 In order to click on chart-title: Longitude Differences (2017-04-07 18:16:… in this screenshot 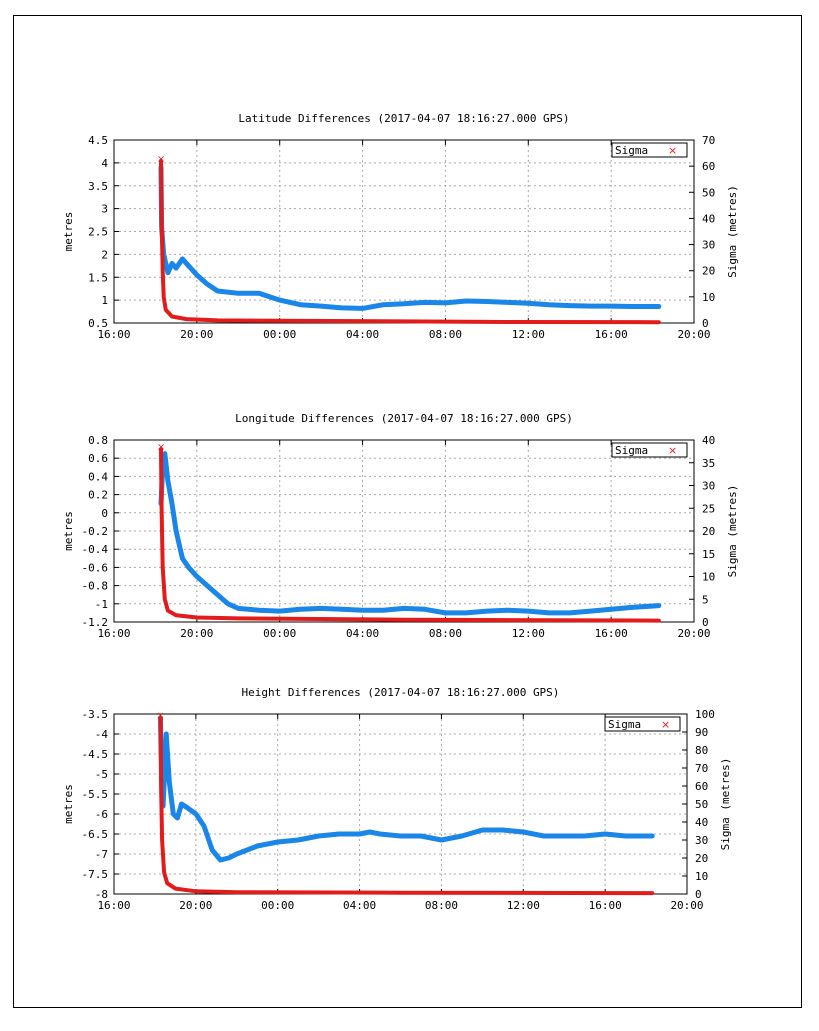, I will do `click(404, 418)`.